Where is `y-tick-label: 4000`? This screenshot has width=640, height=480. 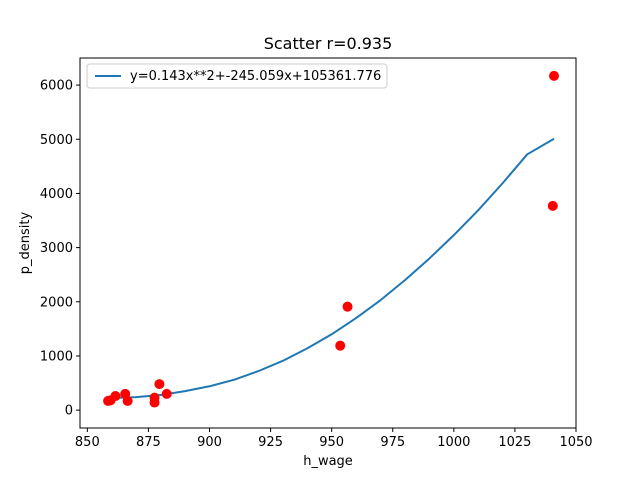 y-tick-label: 4000 is located at coordinates (56, 194).